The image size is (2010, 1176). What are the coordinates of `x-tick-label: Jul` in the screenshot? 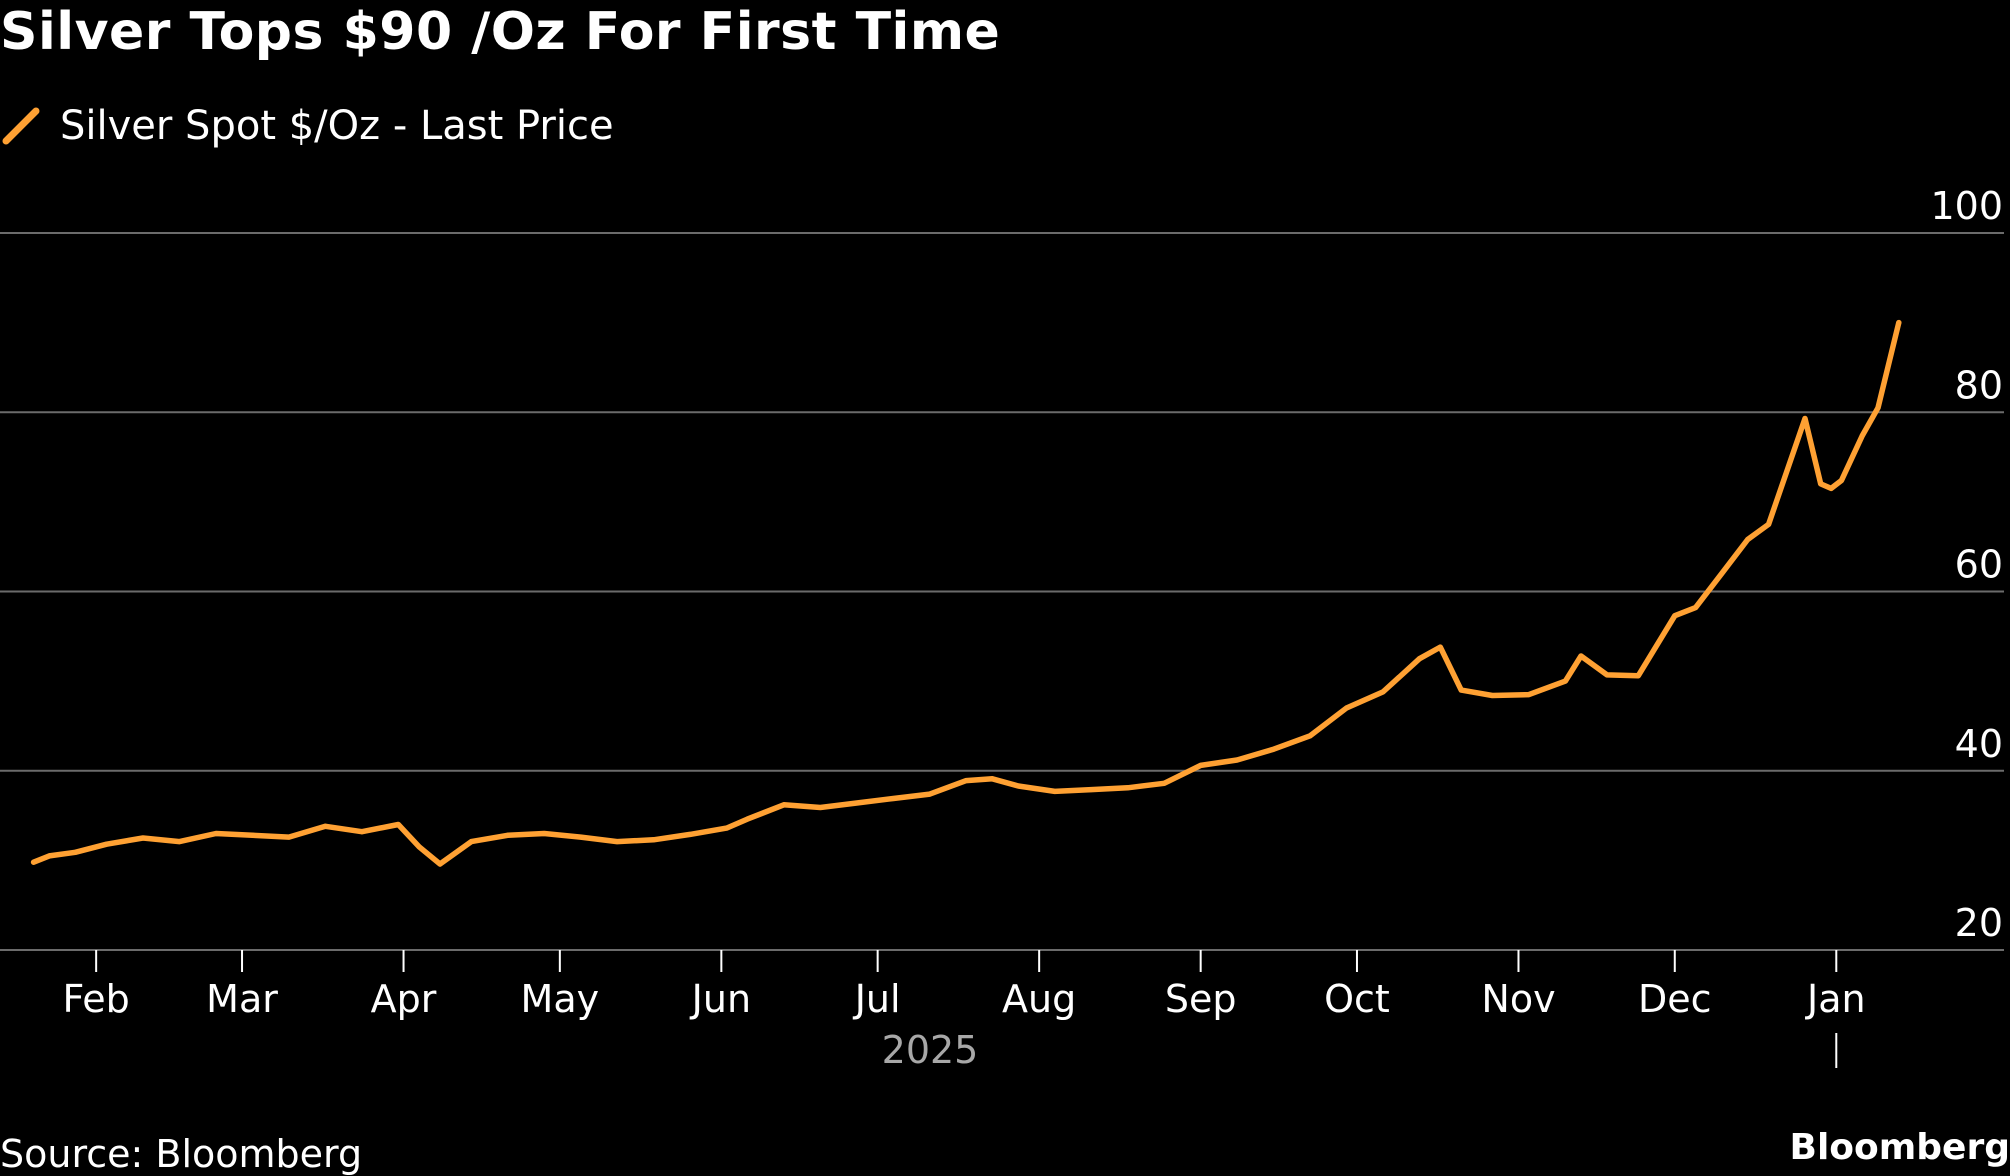 It's located at (877, 999).